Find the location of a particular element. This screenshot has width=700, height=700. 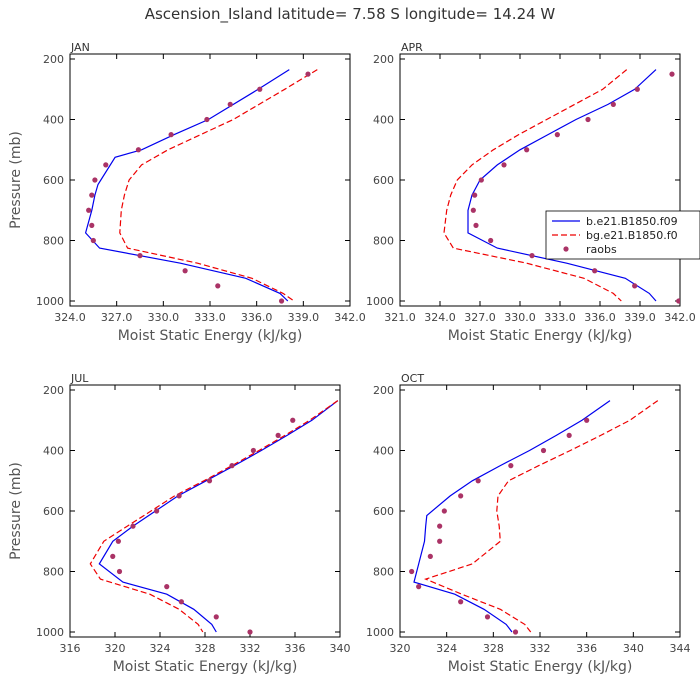

x-tick-label: 333.0 is located at coordinates (210, 317).